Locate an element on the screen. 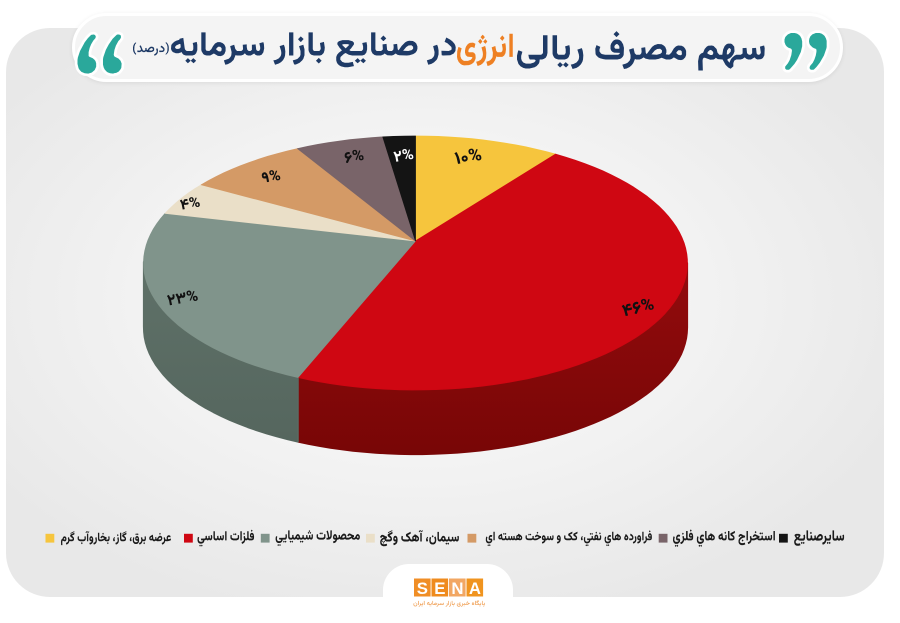 This screenshot has width=900, height=623. svg-text: A is located at coordinates (475, 588).